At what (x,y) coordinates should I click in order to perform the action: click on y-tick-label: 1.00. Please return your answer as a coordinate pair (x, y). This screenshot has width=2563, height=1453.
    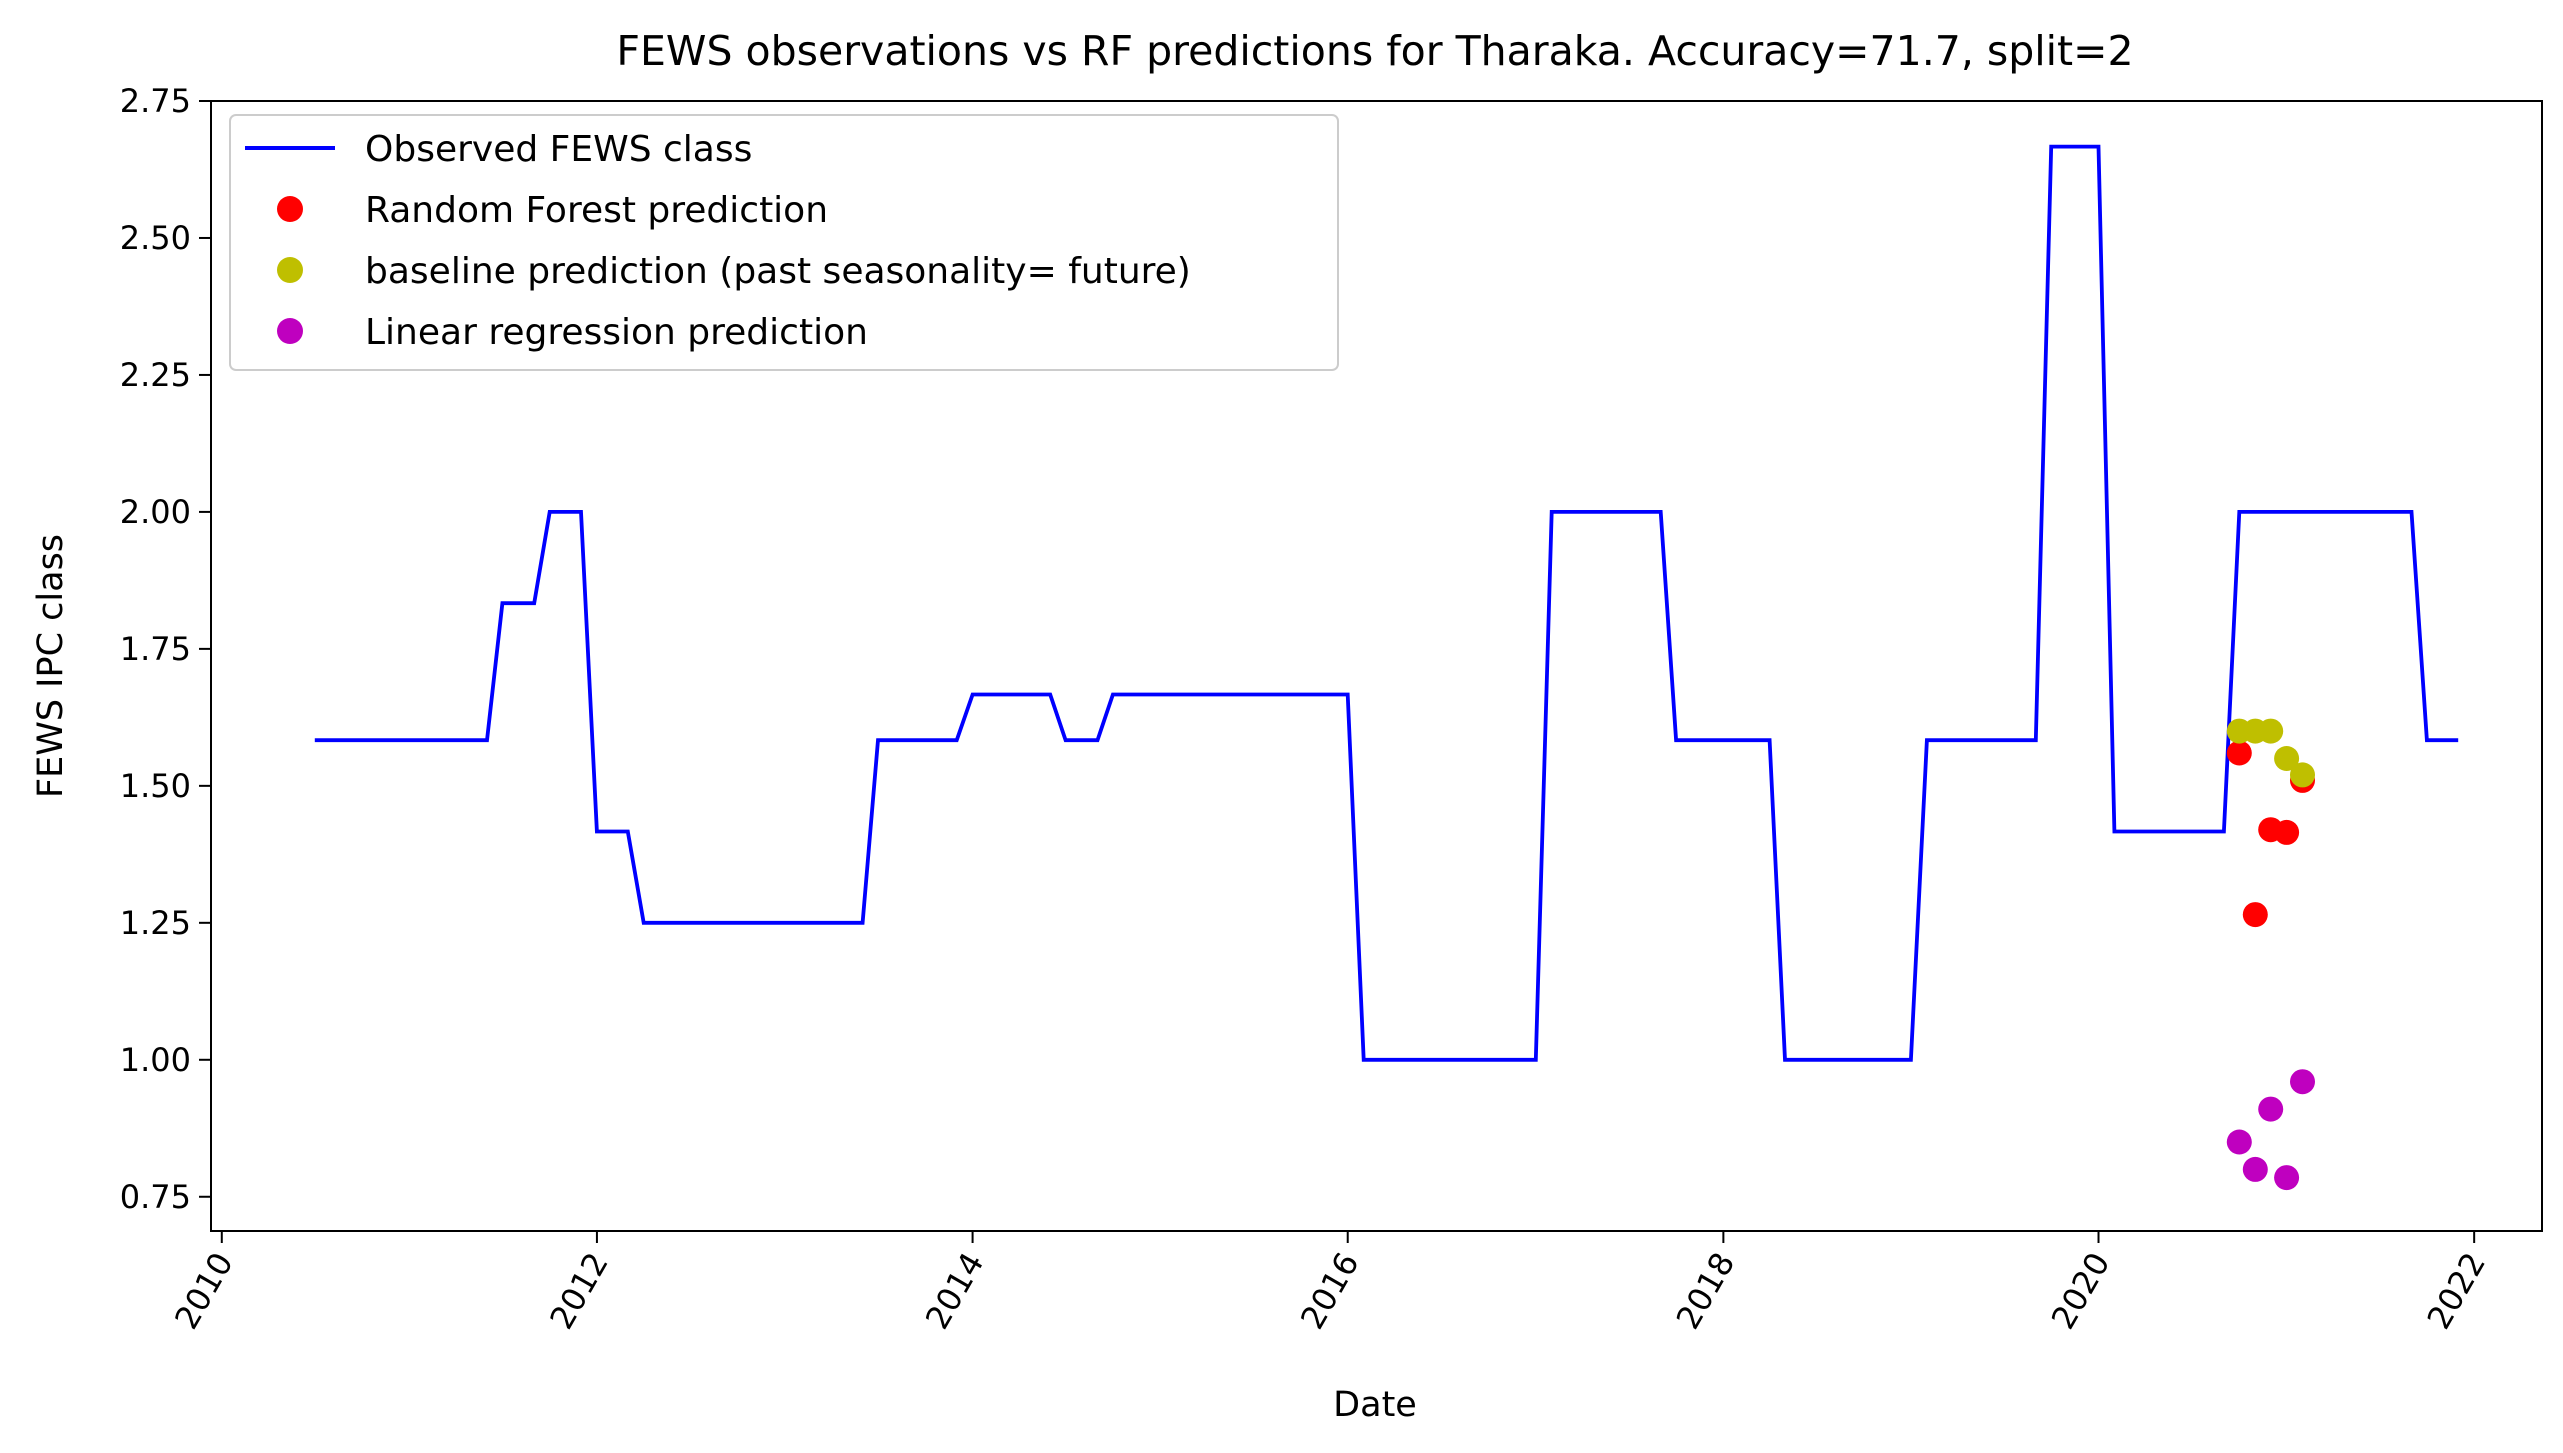
    Looking at the image, I should click on (155, 1060).